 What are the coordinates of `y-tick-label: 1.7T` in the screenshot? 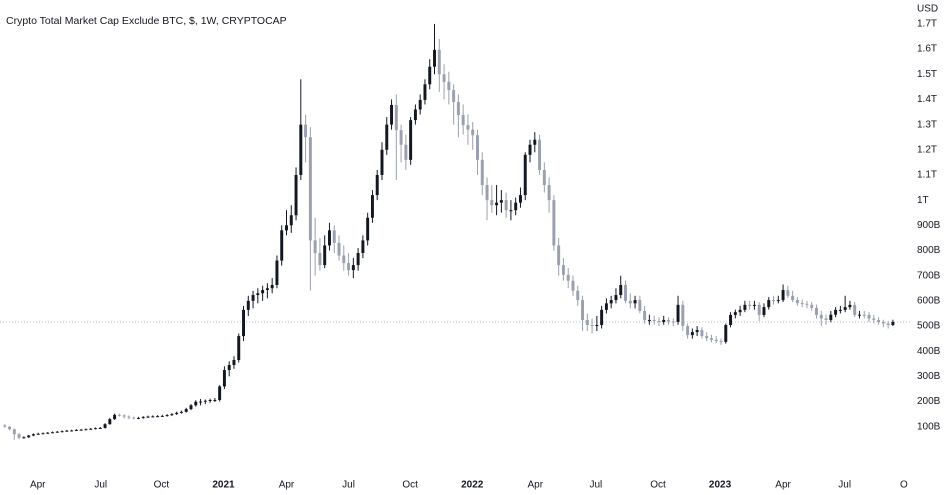 It's located at (927, 24).